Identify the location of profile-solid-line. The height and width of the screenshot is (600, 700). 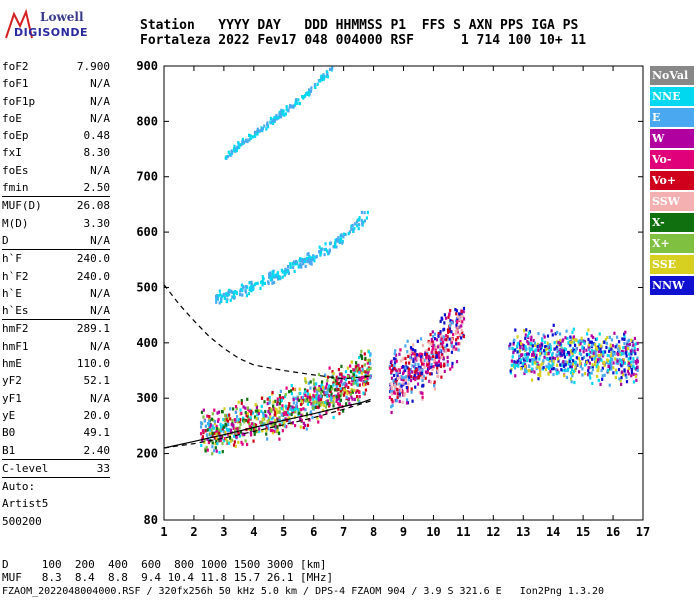
(267, 423).